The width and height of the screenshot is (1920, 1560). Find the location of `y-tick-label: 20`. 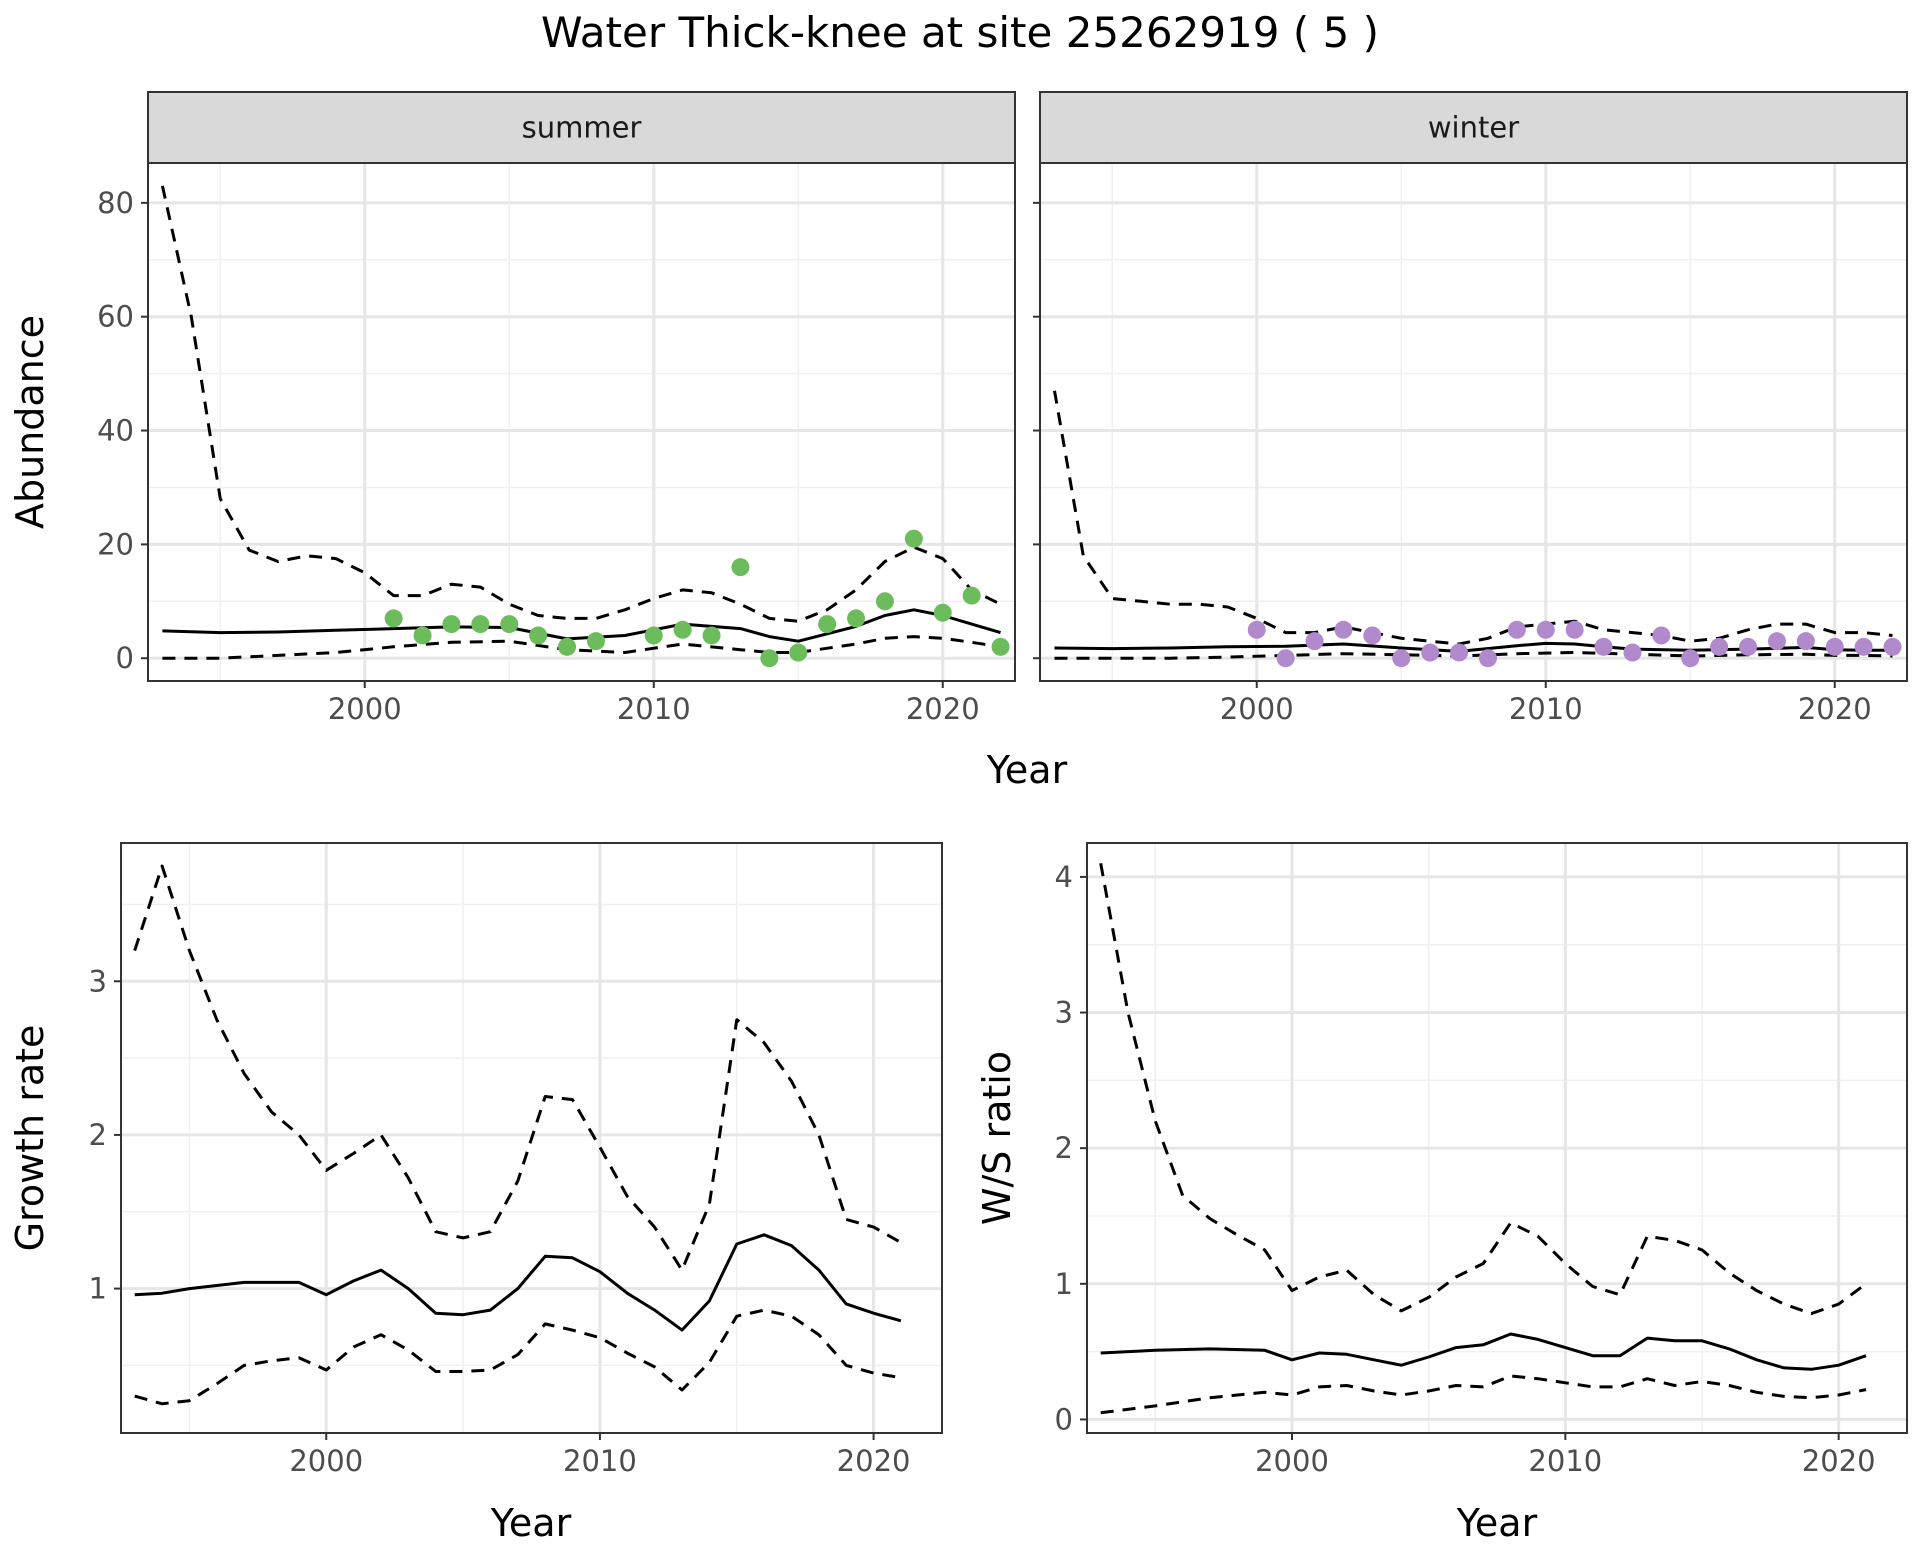

y-tick-label: 20 is located at coordinates (115, 544).